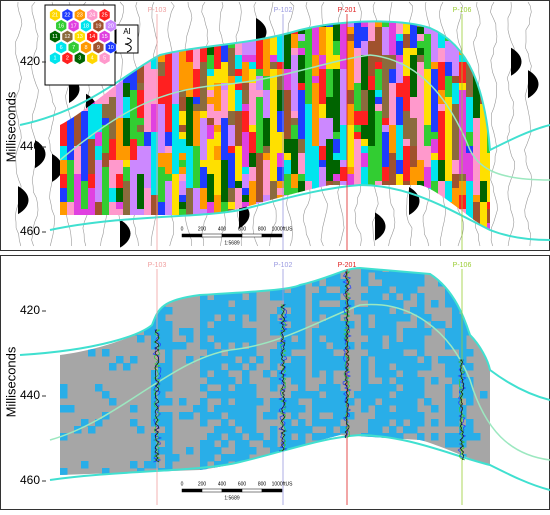 The width and height of the screenshot is (550, 515). Describe the element at coordinates (98, 26) in the screenshot. I see `hexagon-label: 19` at that location.